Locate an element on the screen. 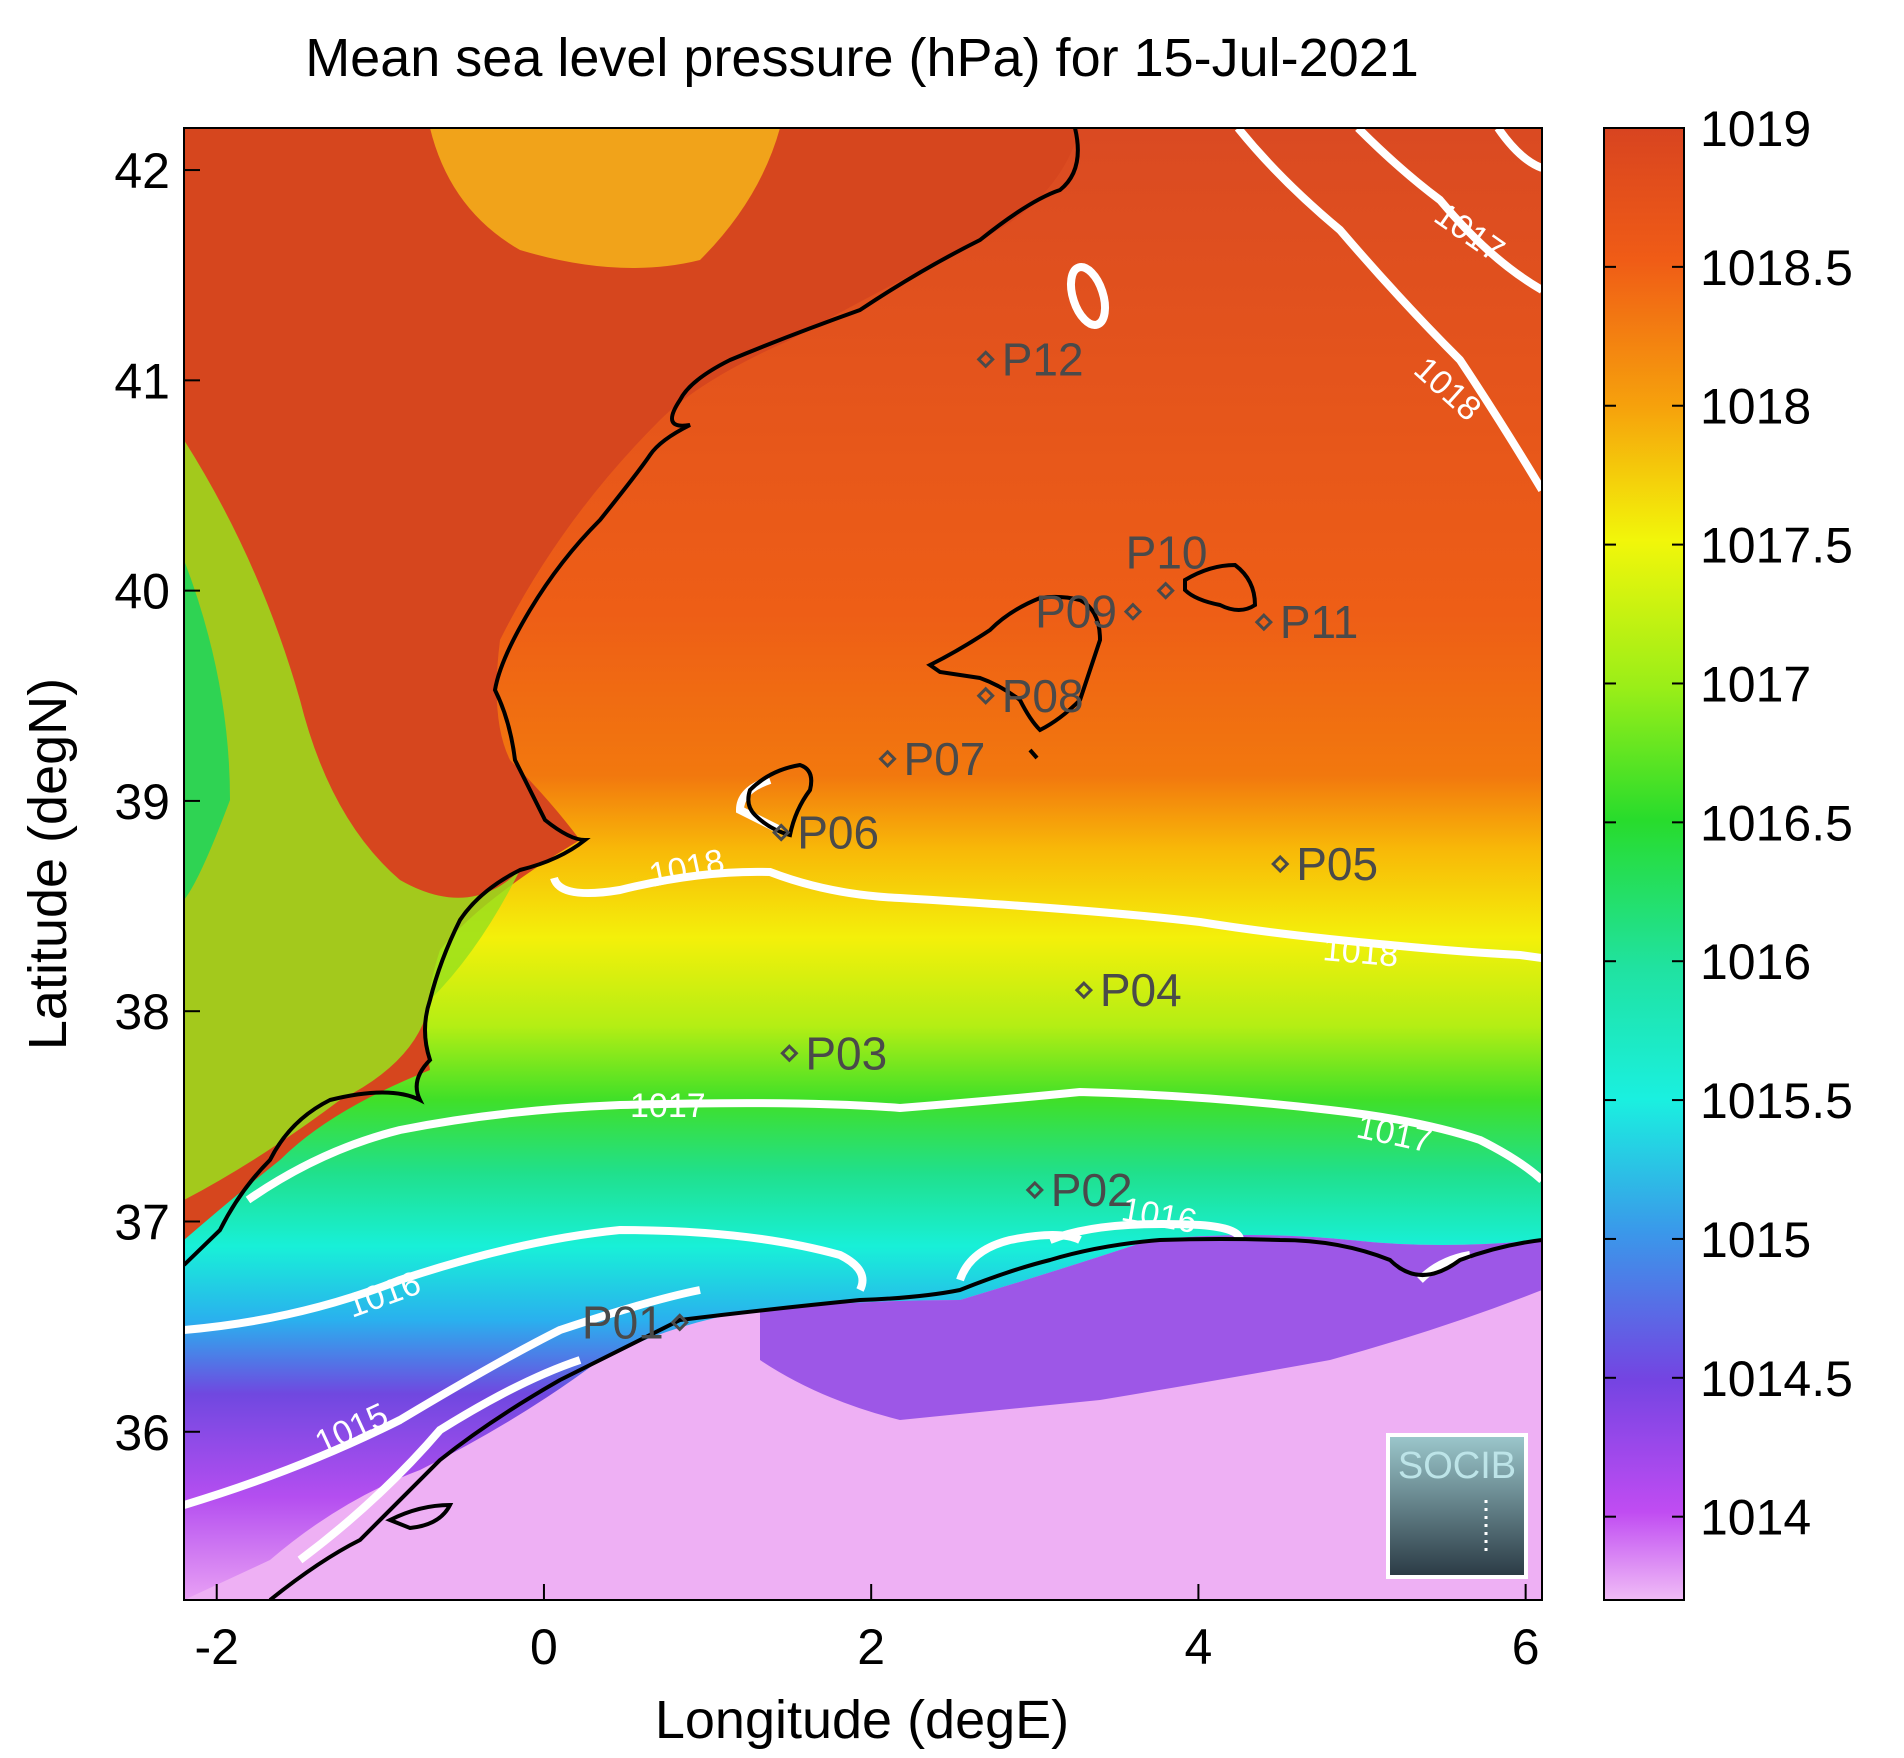 Image resolution: width=1904 pixels, height=1758 pixels. station-label: P05 is located at coordinates (1337, 864).